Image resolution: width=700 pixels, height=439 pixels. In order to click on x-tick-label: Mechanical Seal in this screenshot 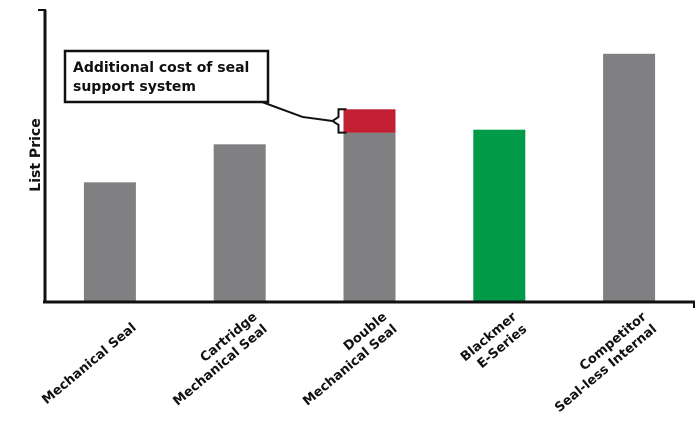, I will do `click(89, 363)`.